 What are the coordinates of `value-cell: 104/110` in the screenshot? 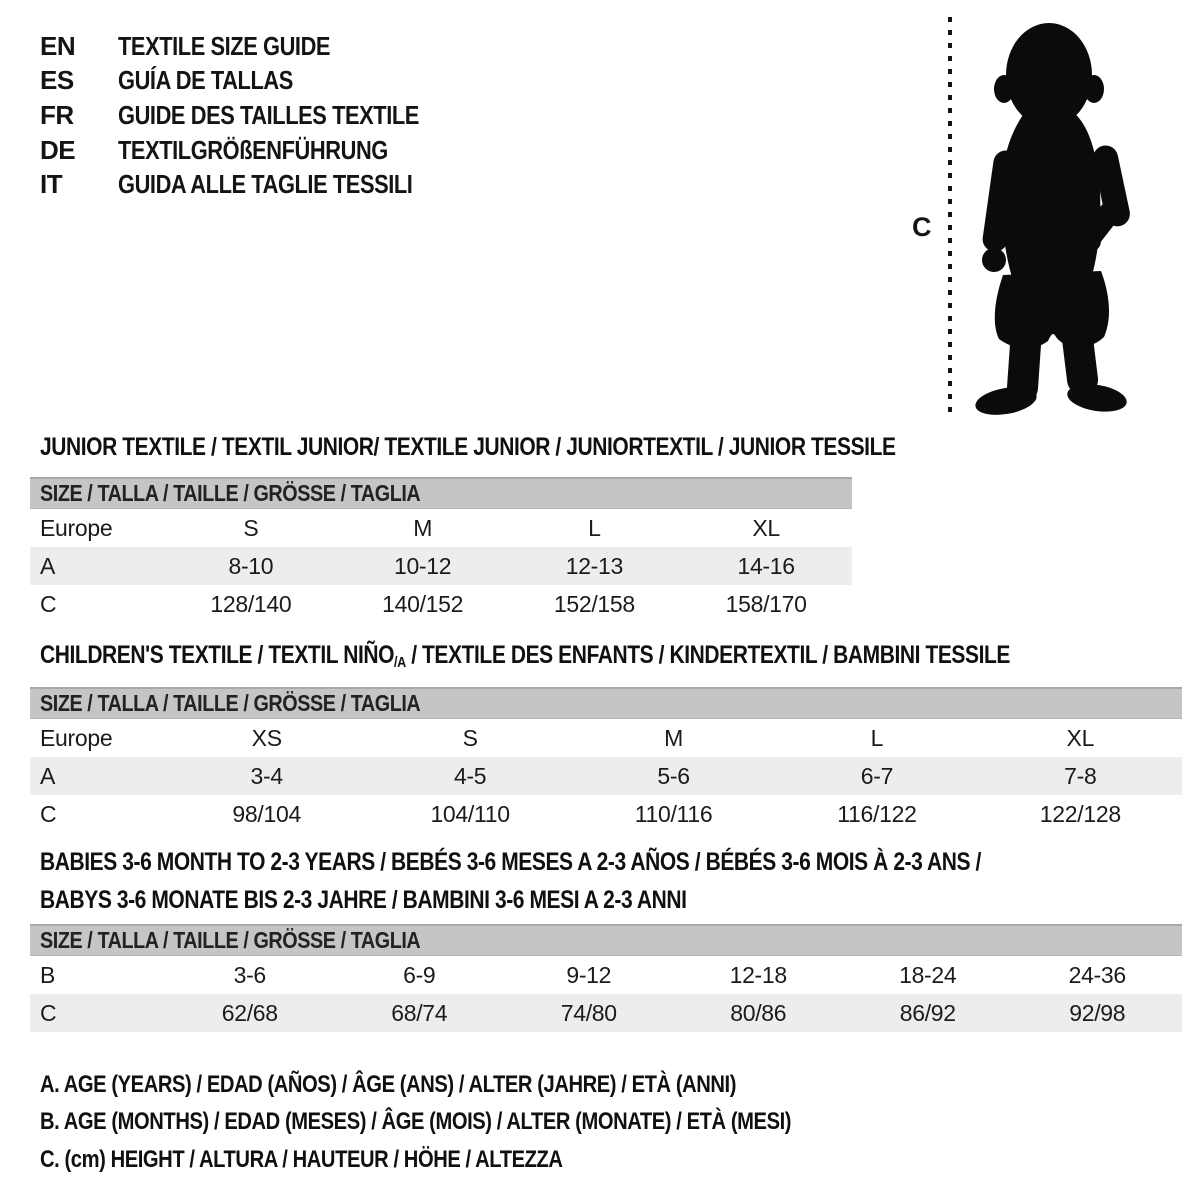 It's located at (470, 813).